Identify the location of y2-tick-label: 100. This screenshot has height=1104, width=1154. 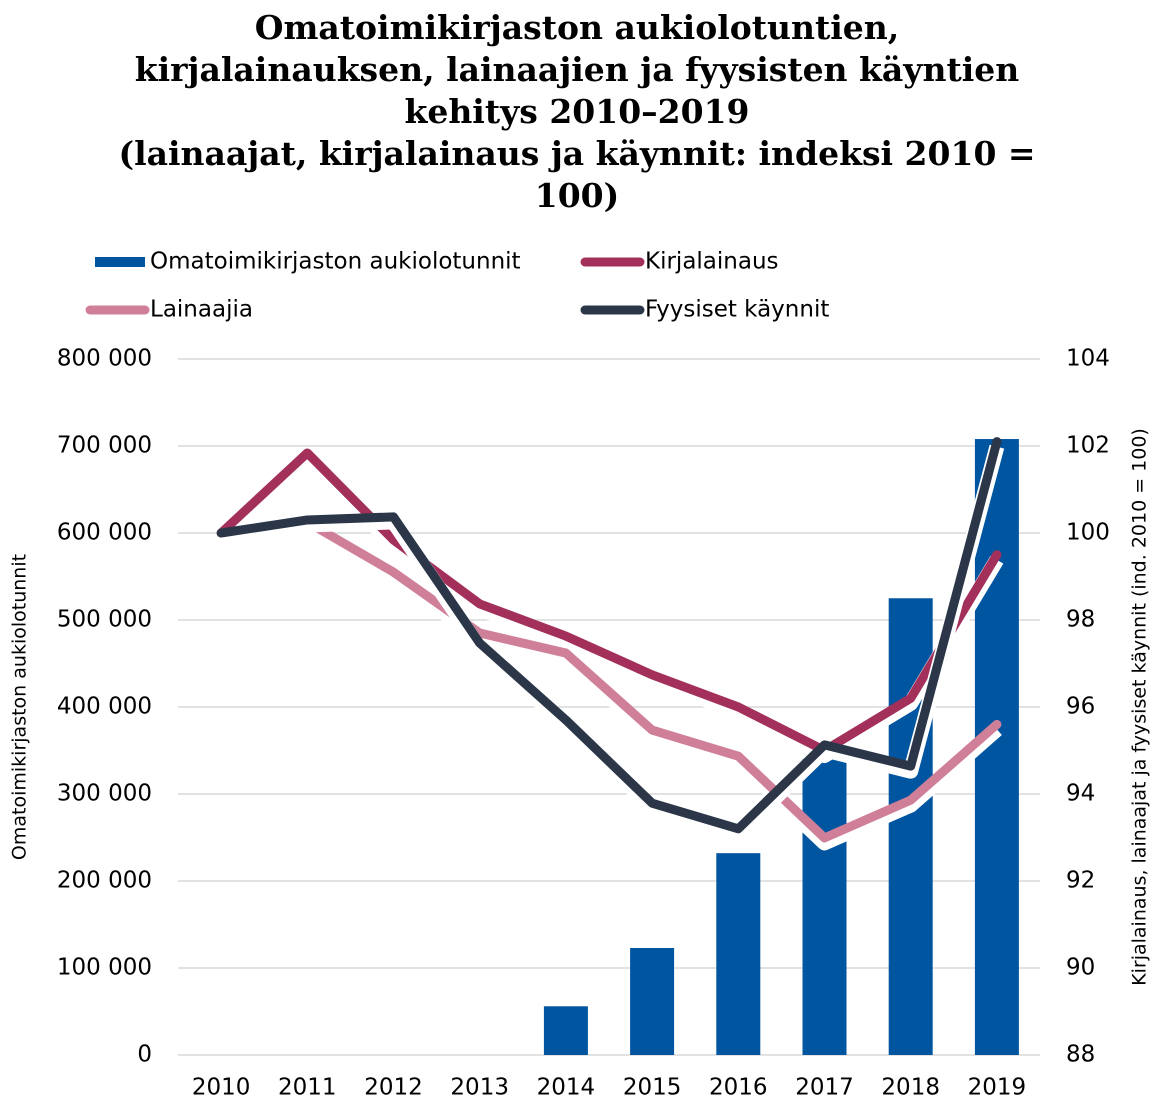
(1088, 533).